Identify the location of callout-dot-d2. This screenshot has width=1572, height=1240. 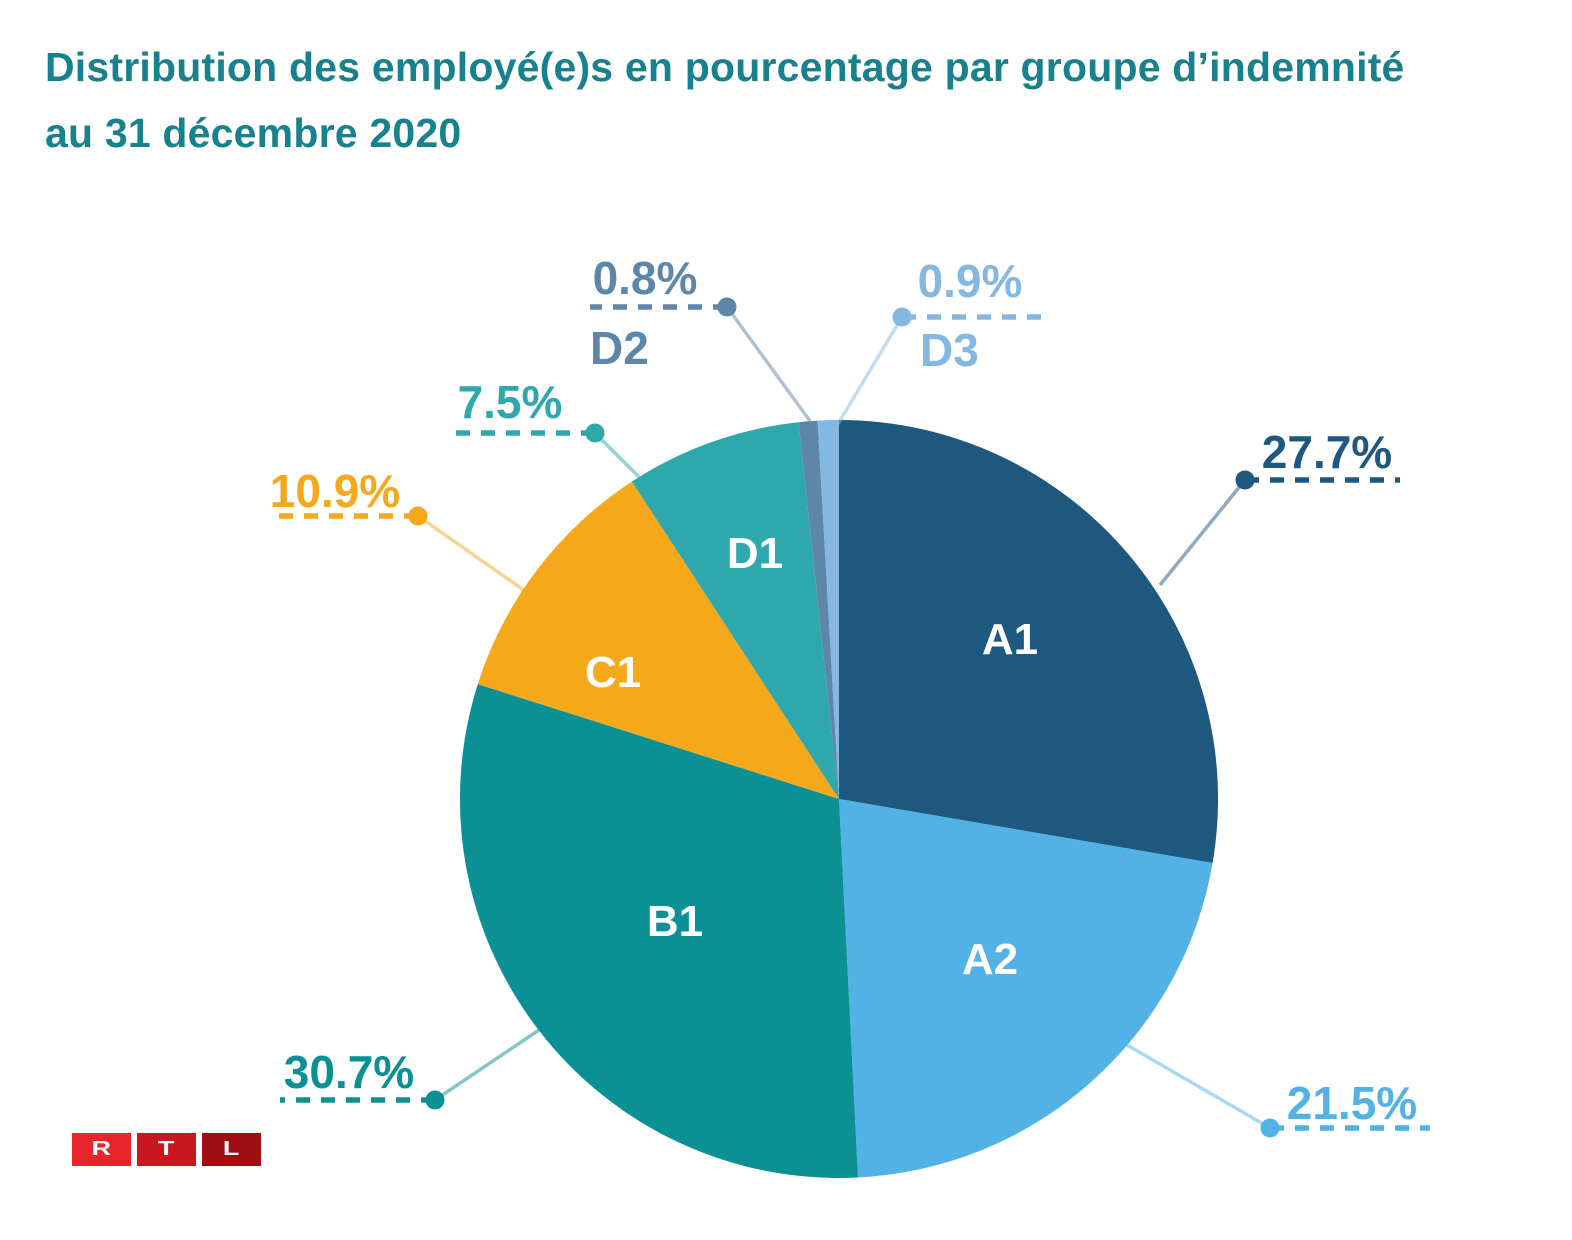
(727, 307).